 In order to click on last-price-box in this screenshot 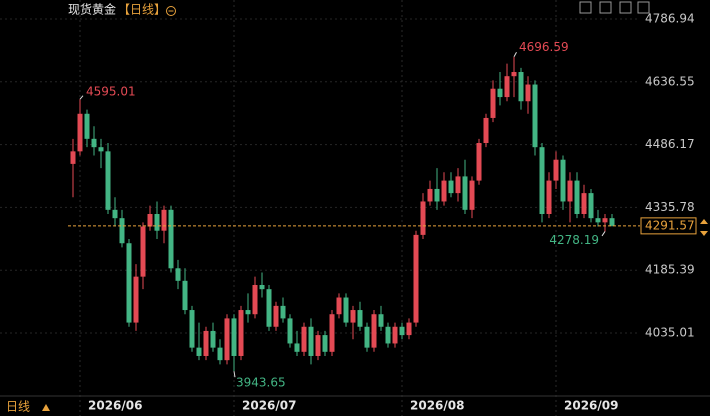, I will do `click(668, 226)`.